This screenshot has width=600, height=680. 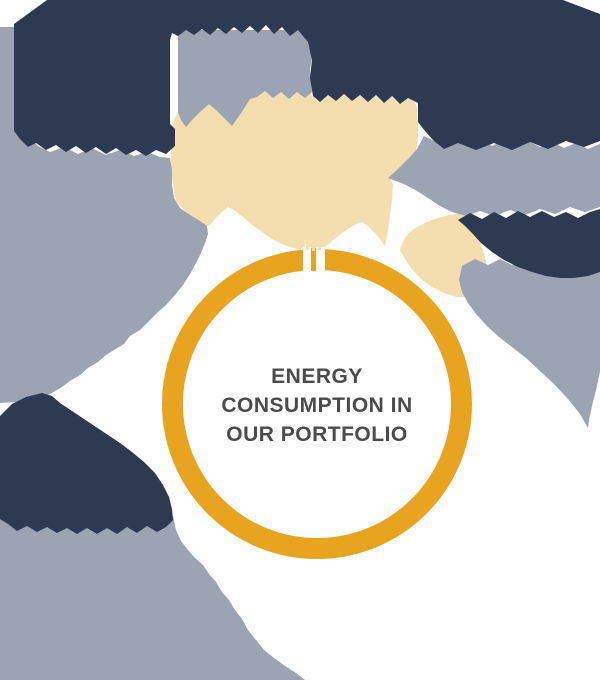 I want to click on navy-right-blob, so click(x=529, y=243).